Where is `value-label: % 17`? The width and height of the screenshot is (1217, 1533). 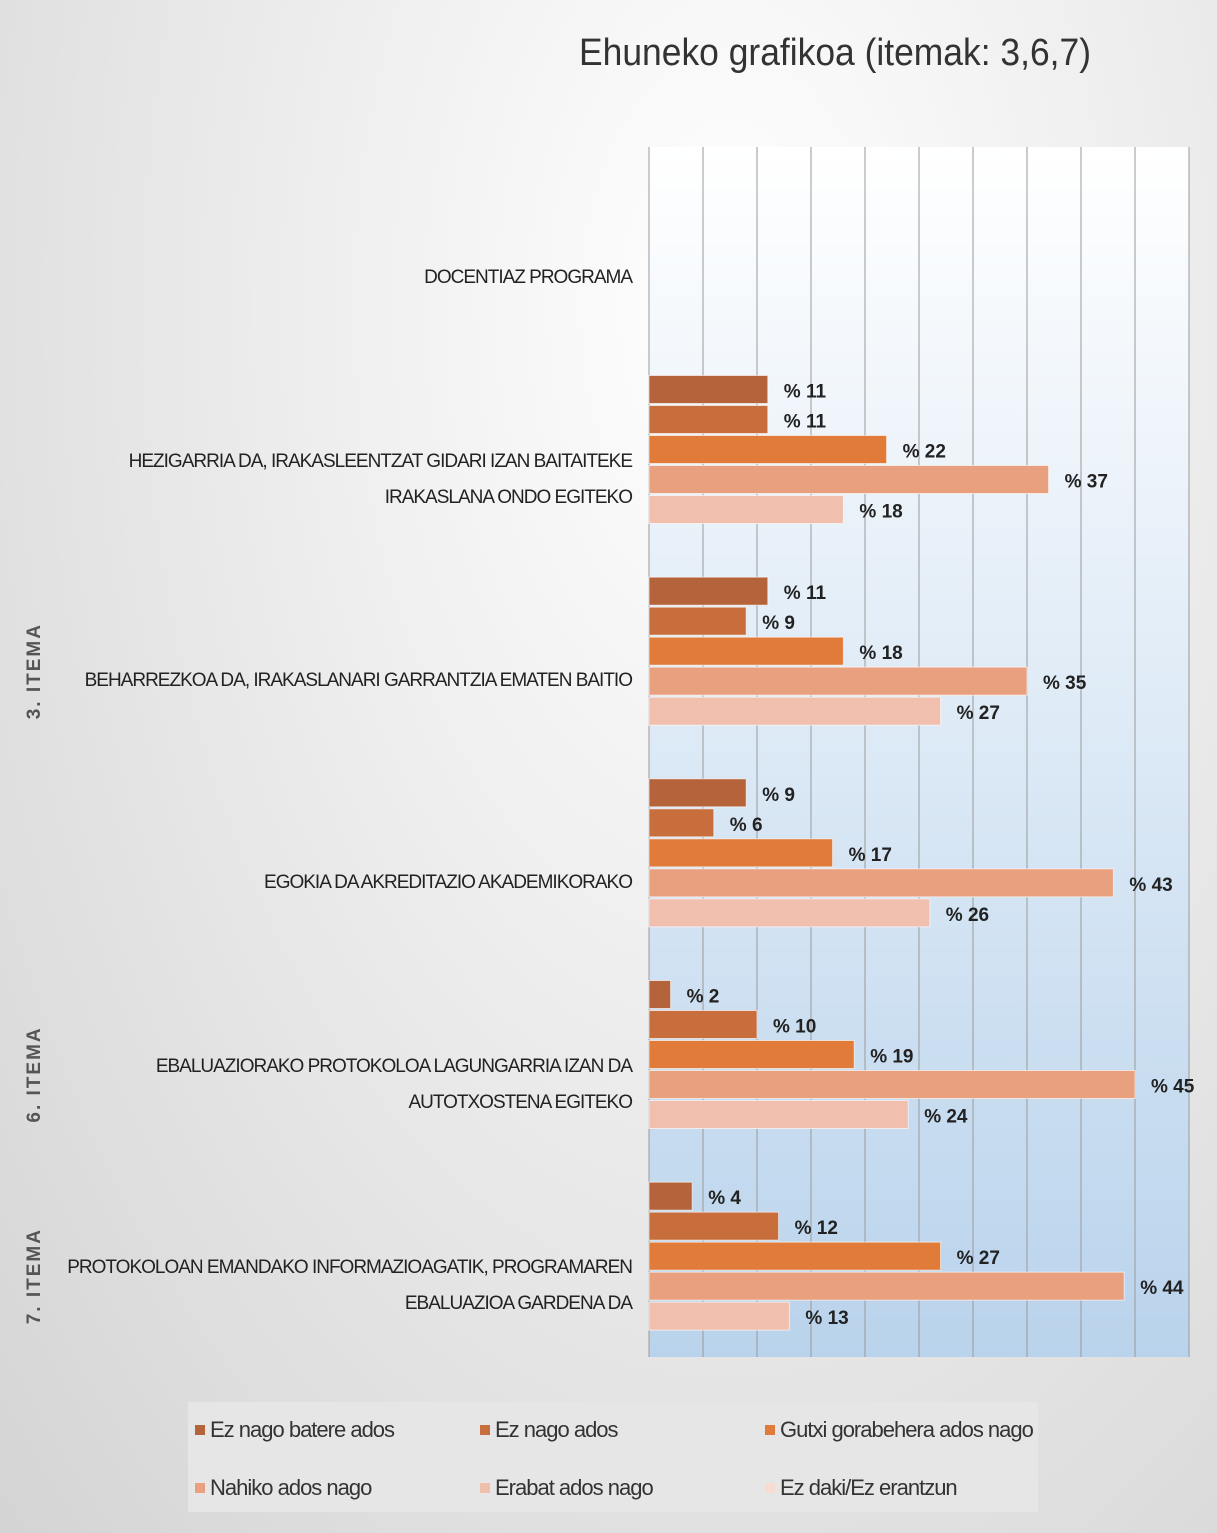
value-label: % 17 is located at coordinates (870, 855).